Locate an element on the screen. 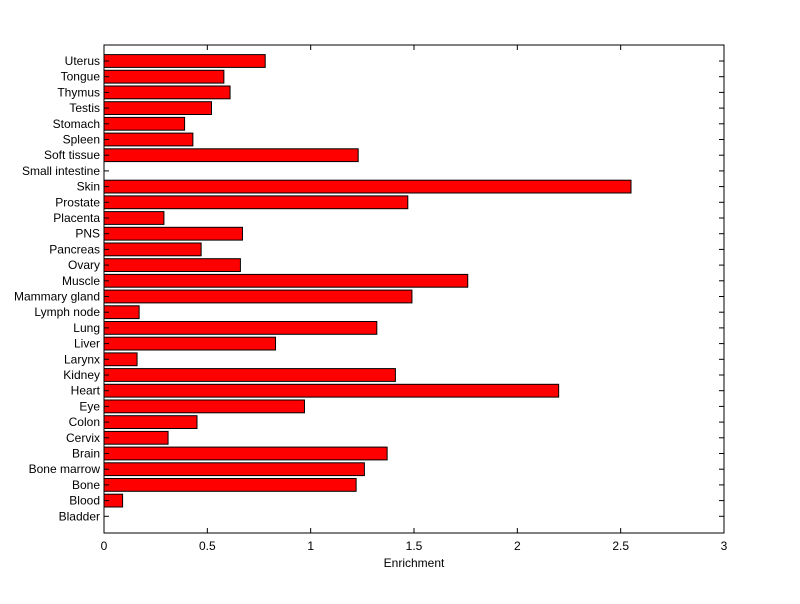 This screenshot has width=800, height=604. bar-mammary-gland is located at coordinates (258, 296).